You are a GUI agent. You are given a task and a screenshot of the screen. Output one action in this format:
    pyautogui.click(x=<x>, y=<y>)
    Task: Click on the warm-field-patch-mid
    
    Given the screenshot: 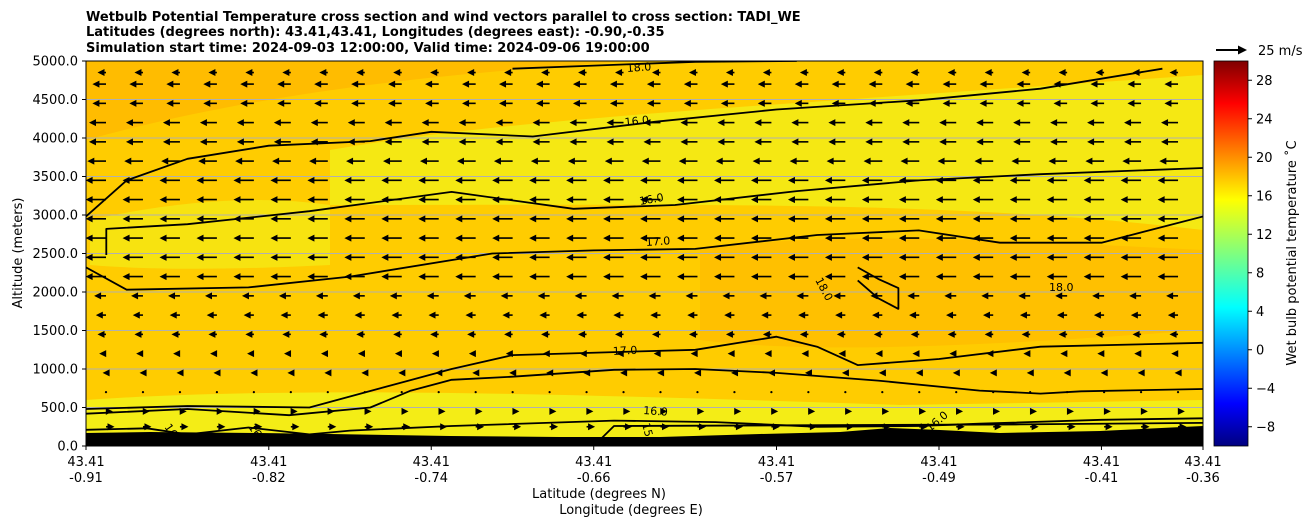 What is the action you would take?
    pyautogui.click(x=951, y=293)
    